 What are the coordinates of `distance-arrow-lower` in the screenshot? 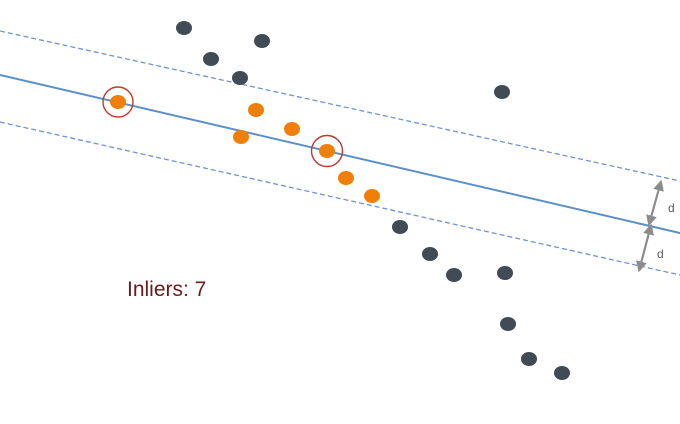 It's located at (645, 248).